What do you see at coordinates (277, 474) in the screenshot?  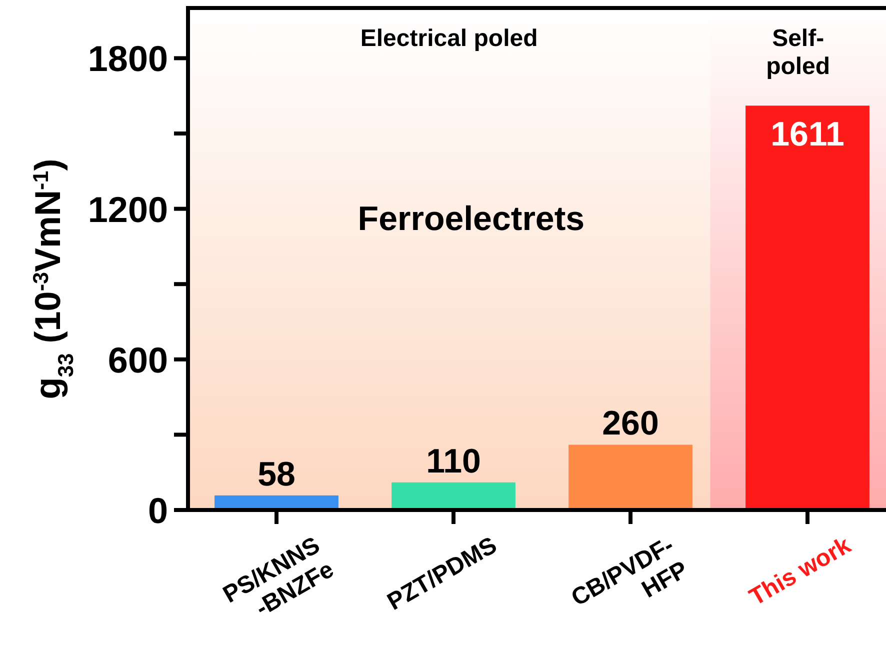 I see `data-label: 58` at bounding box center [277, 474].